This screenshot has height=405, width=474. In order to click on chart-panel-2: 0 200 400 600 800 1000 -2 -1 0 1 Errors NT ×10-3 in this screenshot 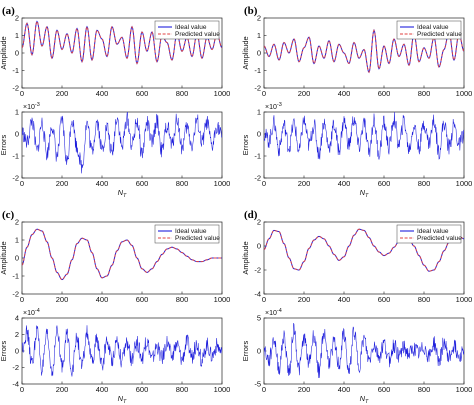, I will do `click(115, 150)`.